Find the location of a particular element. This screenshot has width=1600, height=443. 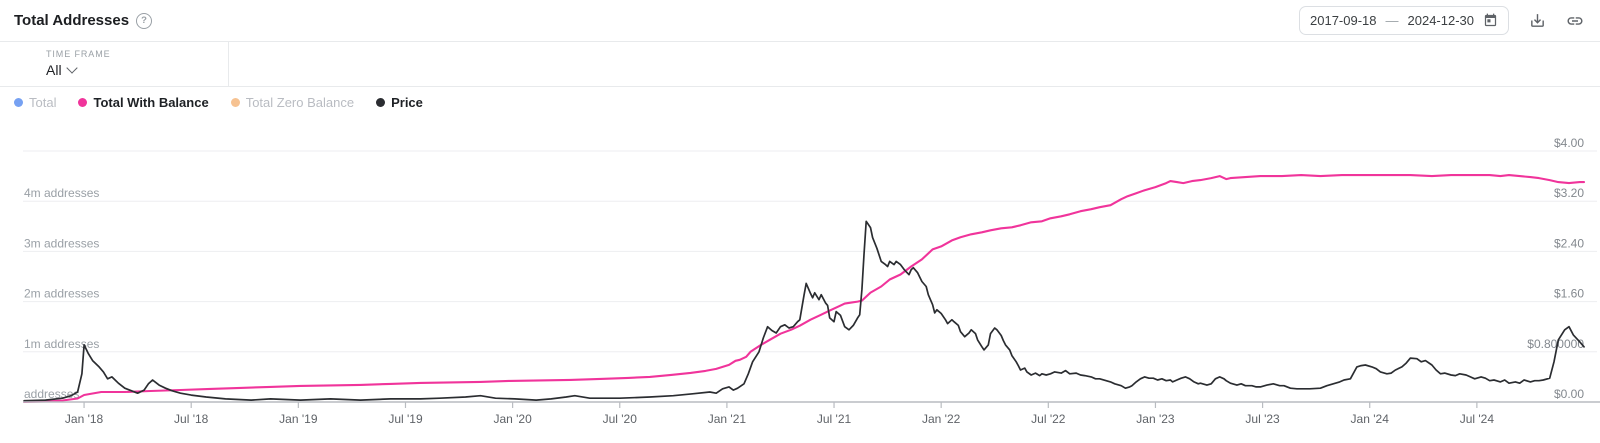

legend-item-total-zero-balance: Total Zero Balance is located at coordinates (292, 102).